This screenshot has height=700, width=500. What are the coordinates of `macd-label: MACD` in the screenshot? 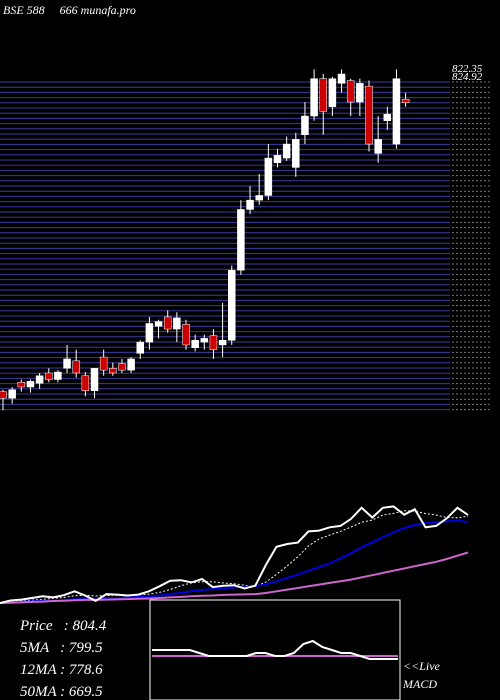 It's located at (419, 684).